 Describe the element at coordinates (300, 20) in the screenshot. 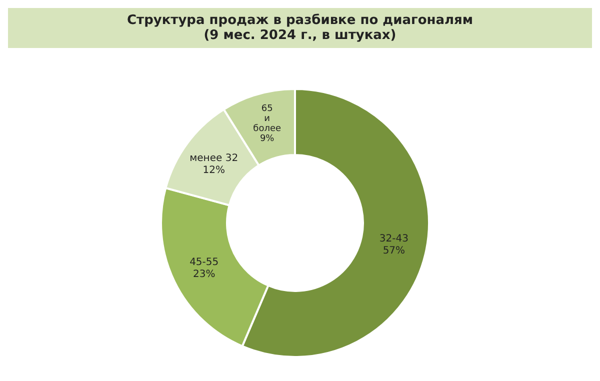

I see `chart-title: Структура продаж в разбивке по диагоналям` at that location.